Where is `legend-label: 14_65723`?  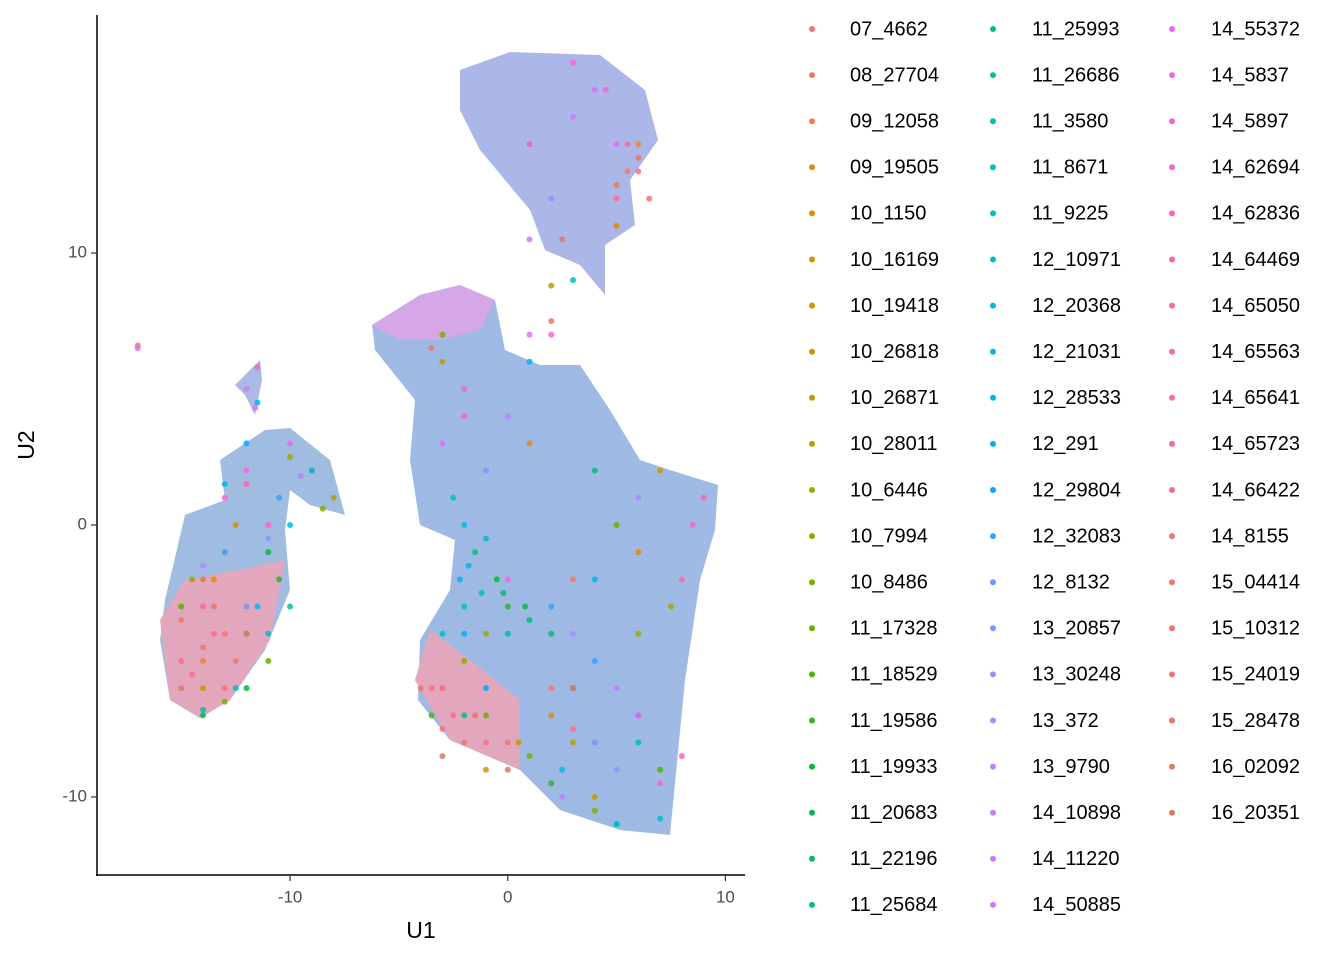
legend-label: 14_65723 is located at coordinates (1255, 444).